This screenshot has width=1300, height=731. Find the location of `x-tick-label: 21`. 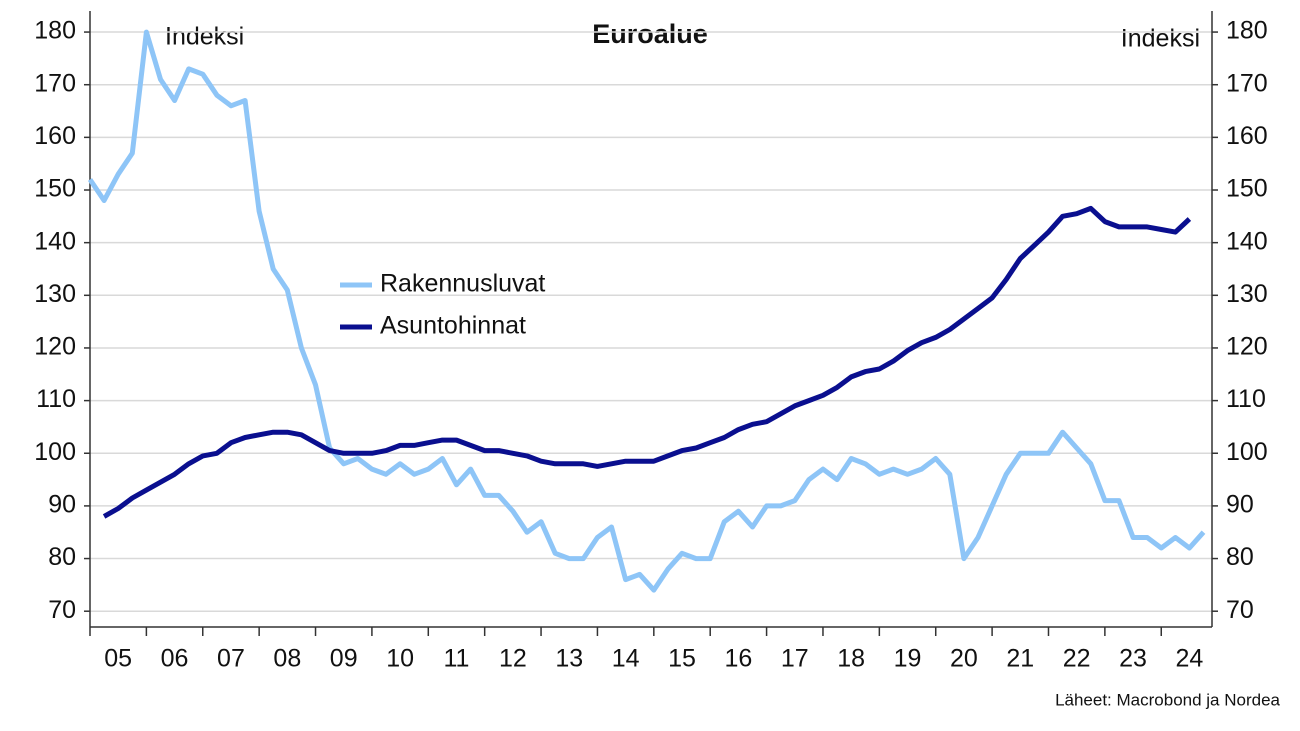

x-tick-label: 21 is located at coordinates (1020, 659).